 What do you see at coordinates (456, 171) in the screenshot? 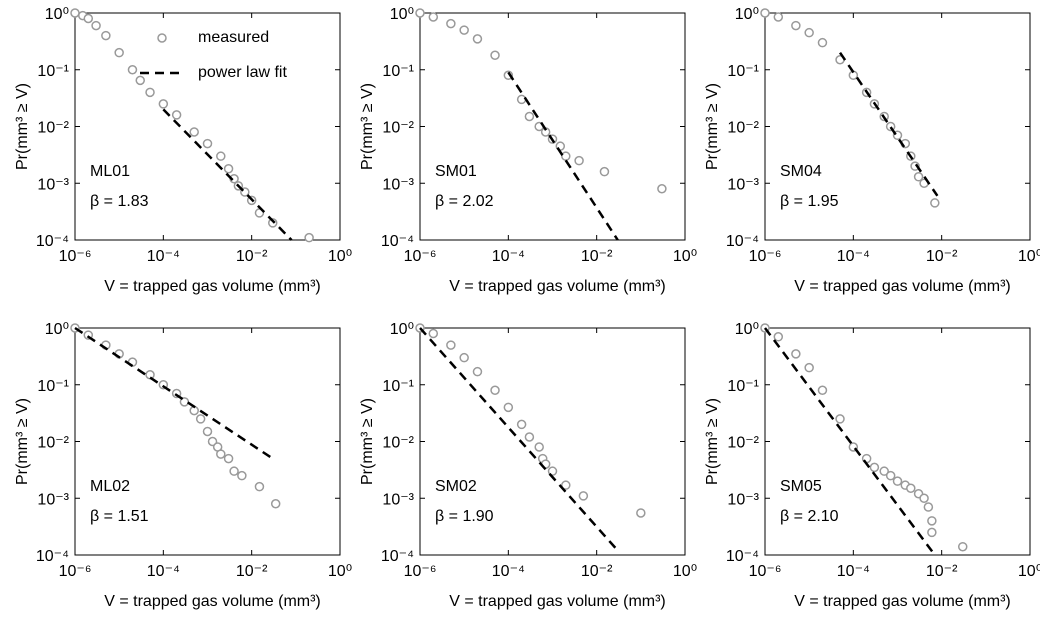
I see `panel-label: SM01` at bounding box center [456, 171].